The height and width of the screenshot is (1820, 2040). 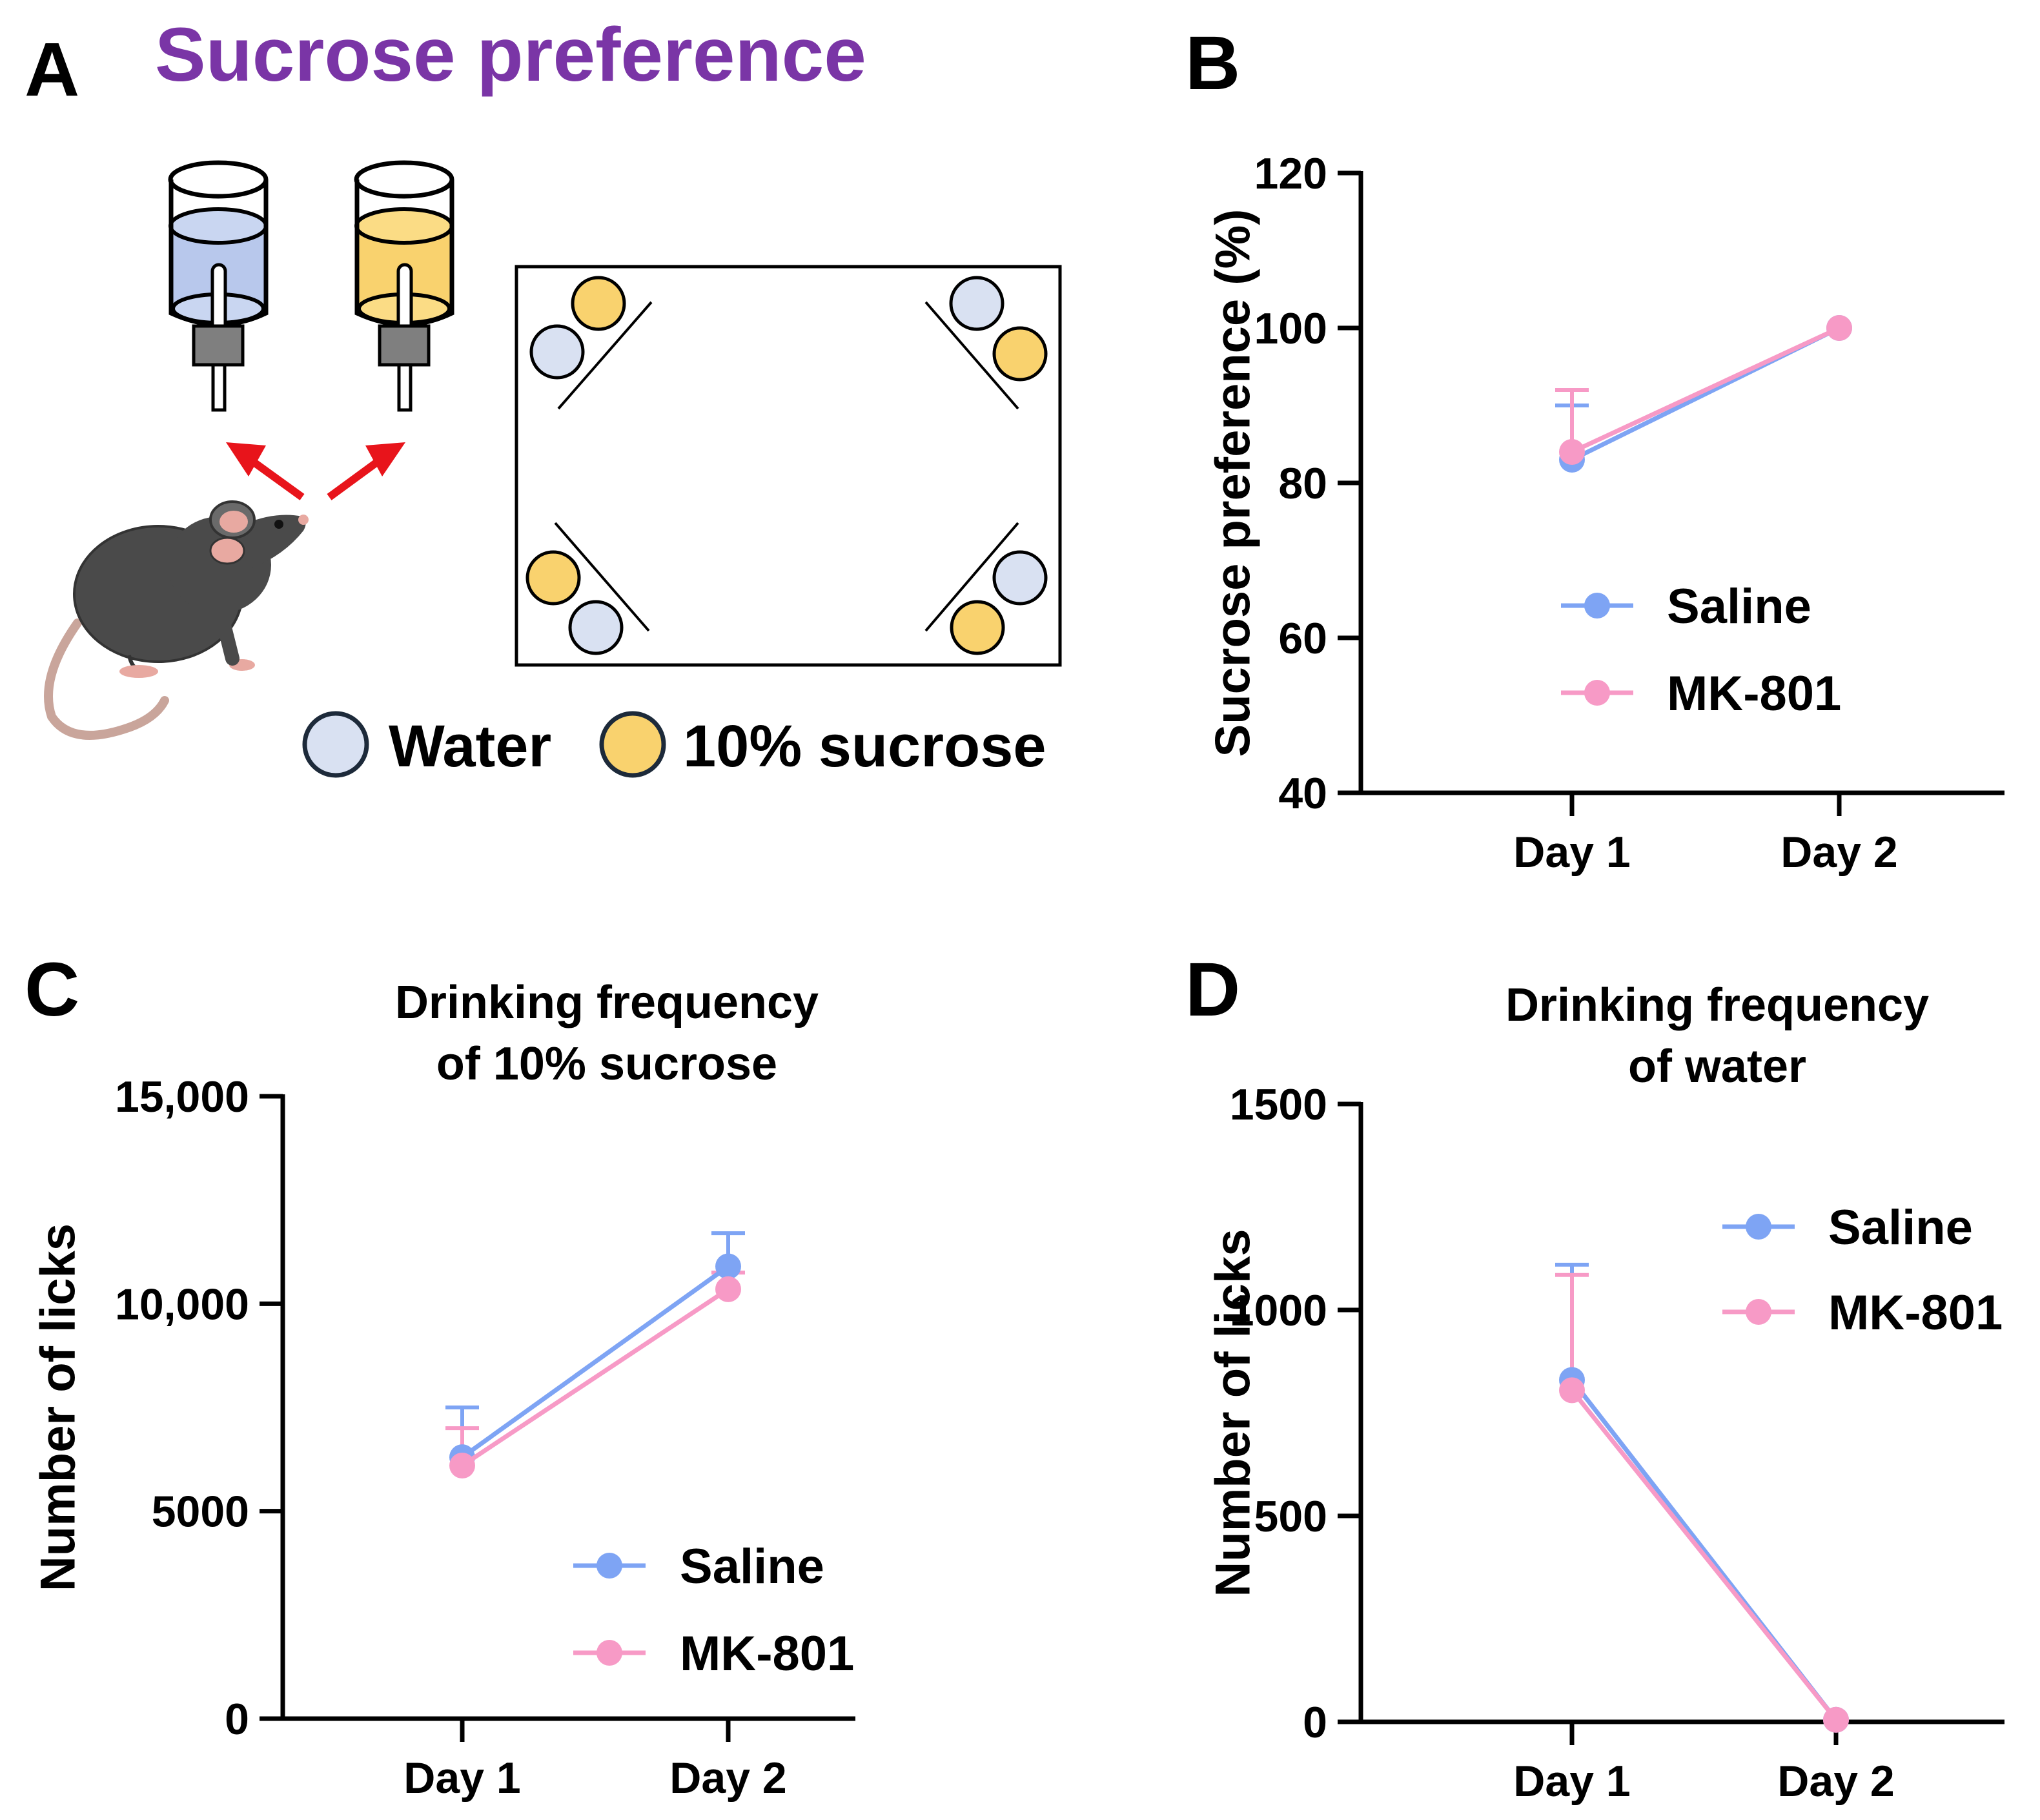 What do you see at coordinates (52, 989) in the screenshot?
I see `panel-c-letter: C` at bounding box center [52, 989].